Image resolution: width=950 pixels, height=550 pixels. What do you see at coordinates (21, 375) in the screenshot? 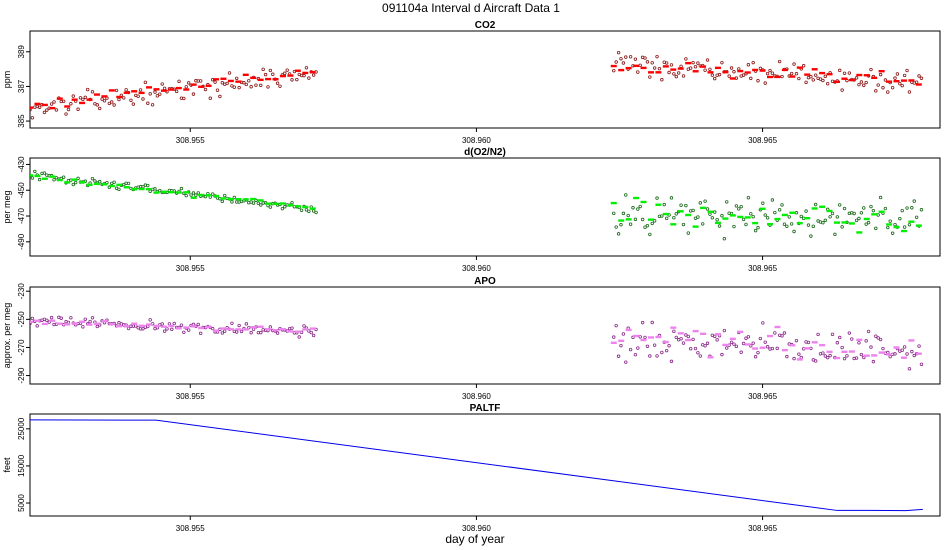
I see `y-tick-label: -290` at bounding box center [21, 375].